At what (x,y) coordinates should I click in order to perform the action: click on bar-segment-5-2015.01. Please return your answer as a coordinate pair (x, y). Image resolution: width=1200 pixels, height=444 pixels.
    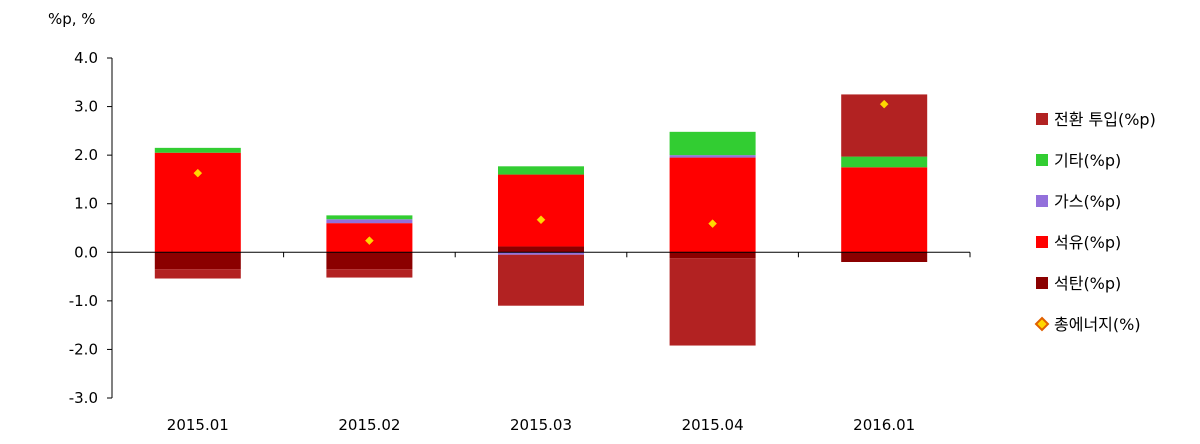
    Looking at the image, I should click on (197, 274).